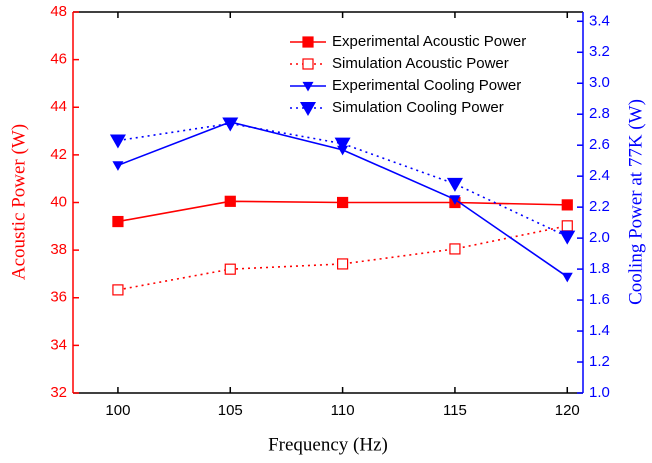 Image resolution: width=652 pixels, height=463 pixels. I want to click on legend-label: Experimental Cooling Power, so click(426, 85).